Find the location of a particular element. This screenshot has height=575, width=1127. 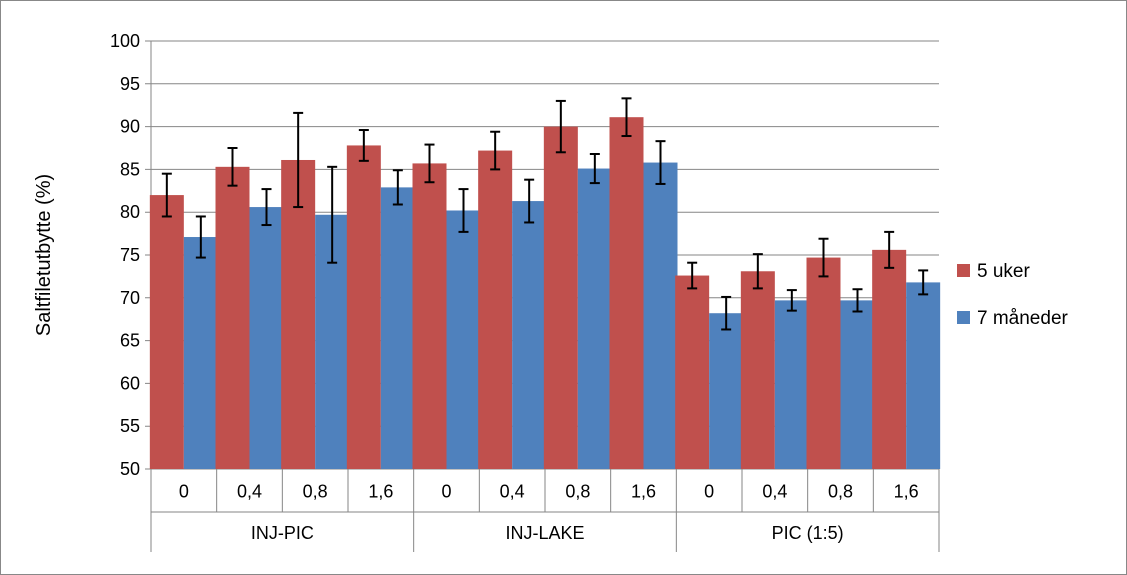

y-tick-label: 55 is located at coordinates (130, 426).